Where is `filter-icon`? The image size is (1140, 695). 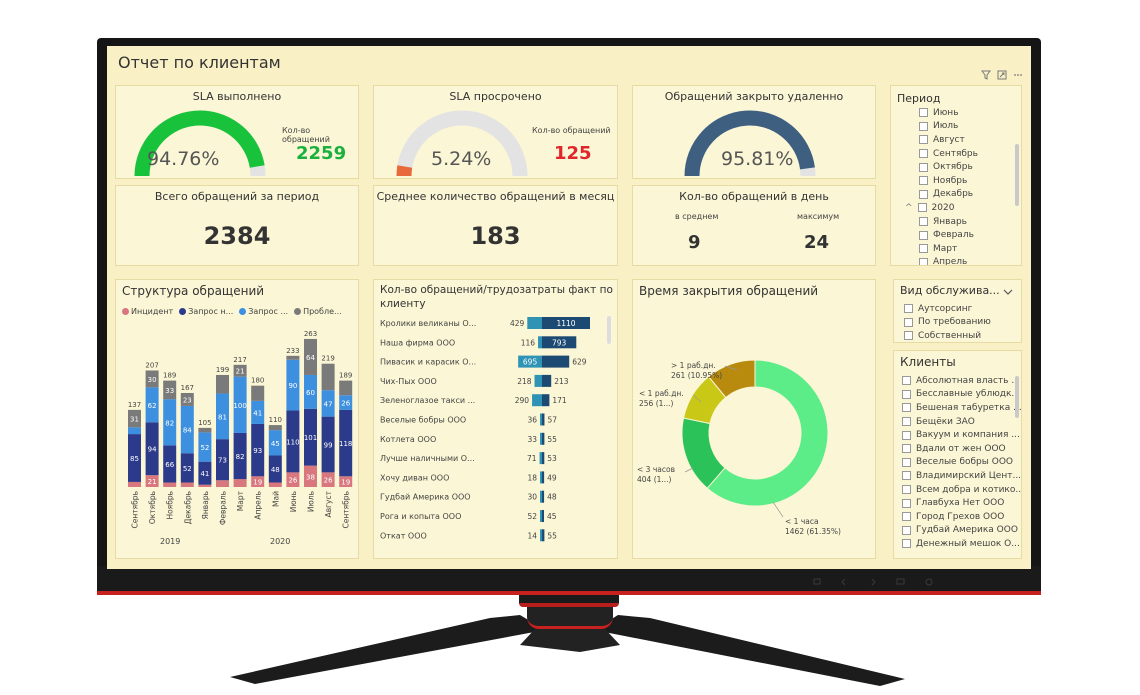
filter-icon is located at coordinates (986, 75).